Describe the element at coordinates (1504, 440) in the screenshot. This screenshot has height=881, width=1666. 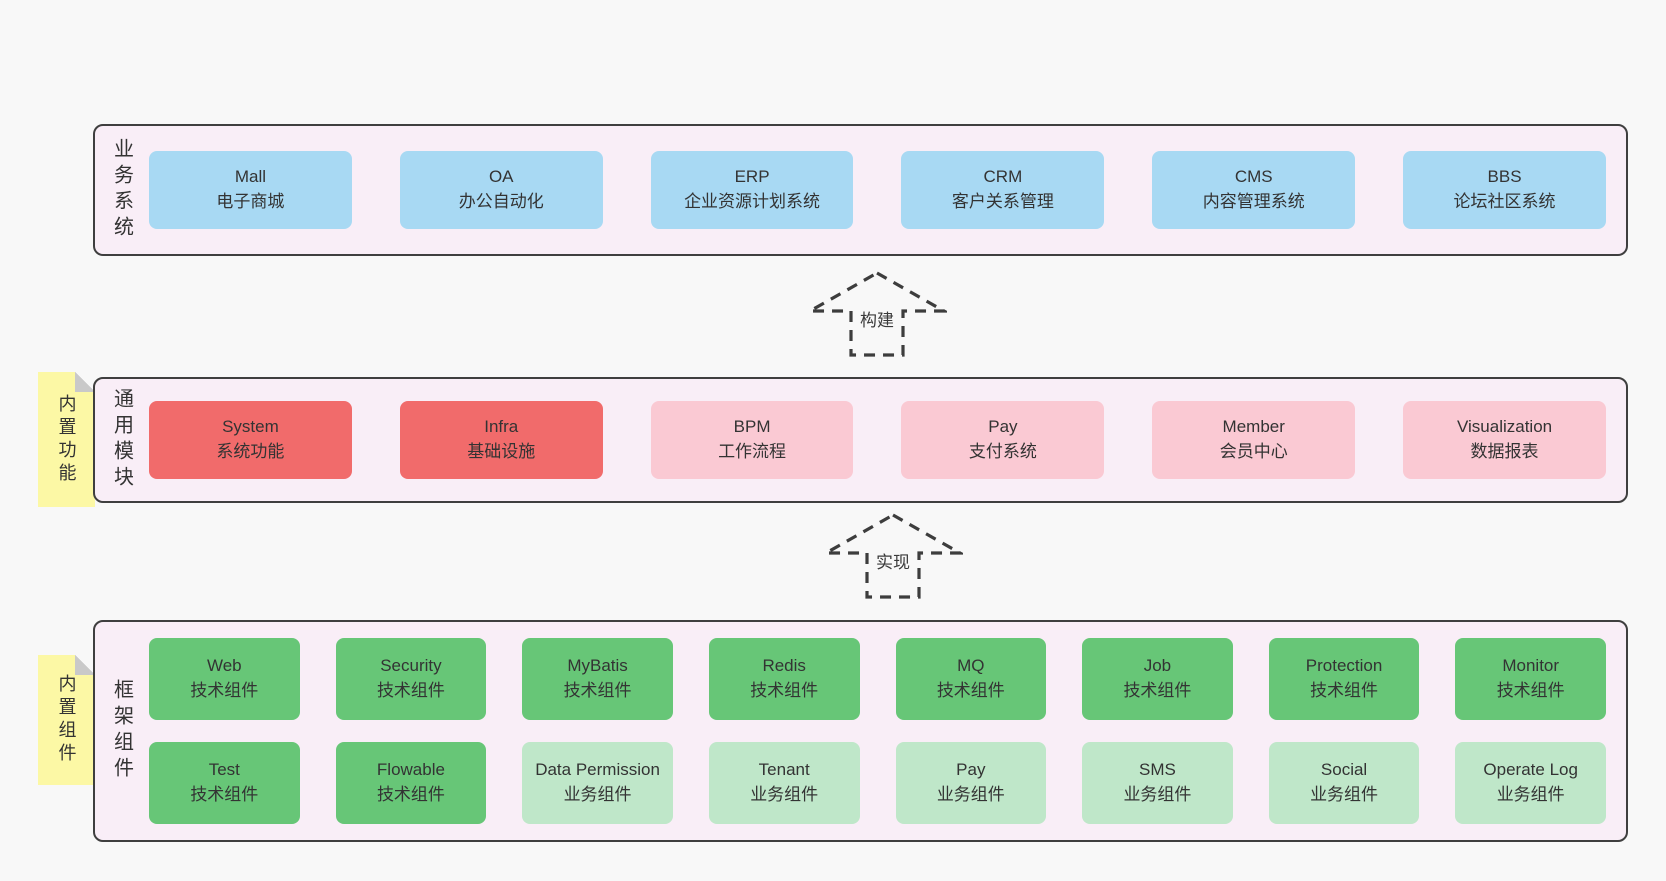
I see `module-box-visualization: Visualization 数据报表` at that location.